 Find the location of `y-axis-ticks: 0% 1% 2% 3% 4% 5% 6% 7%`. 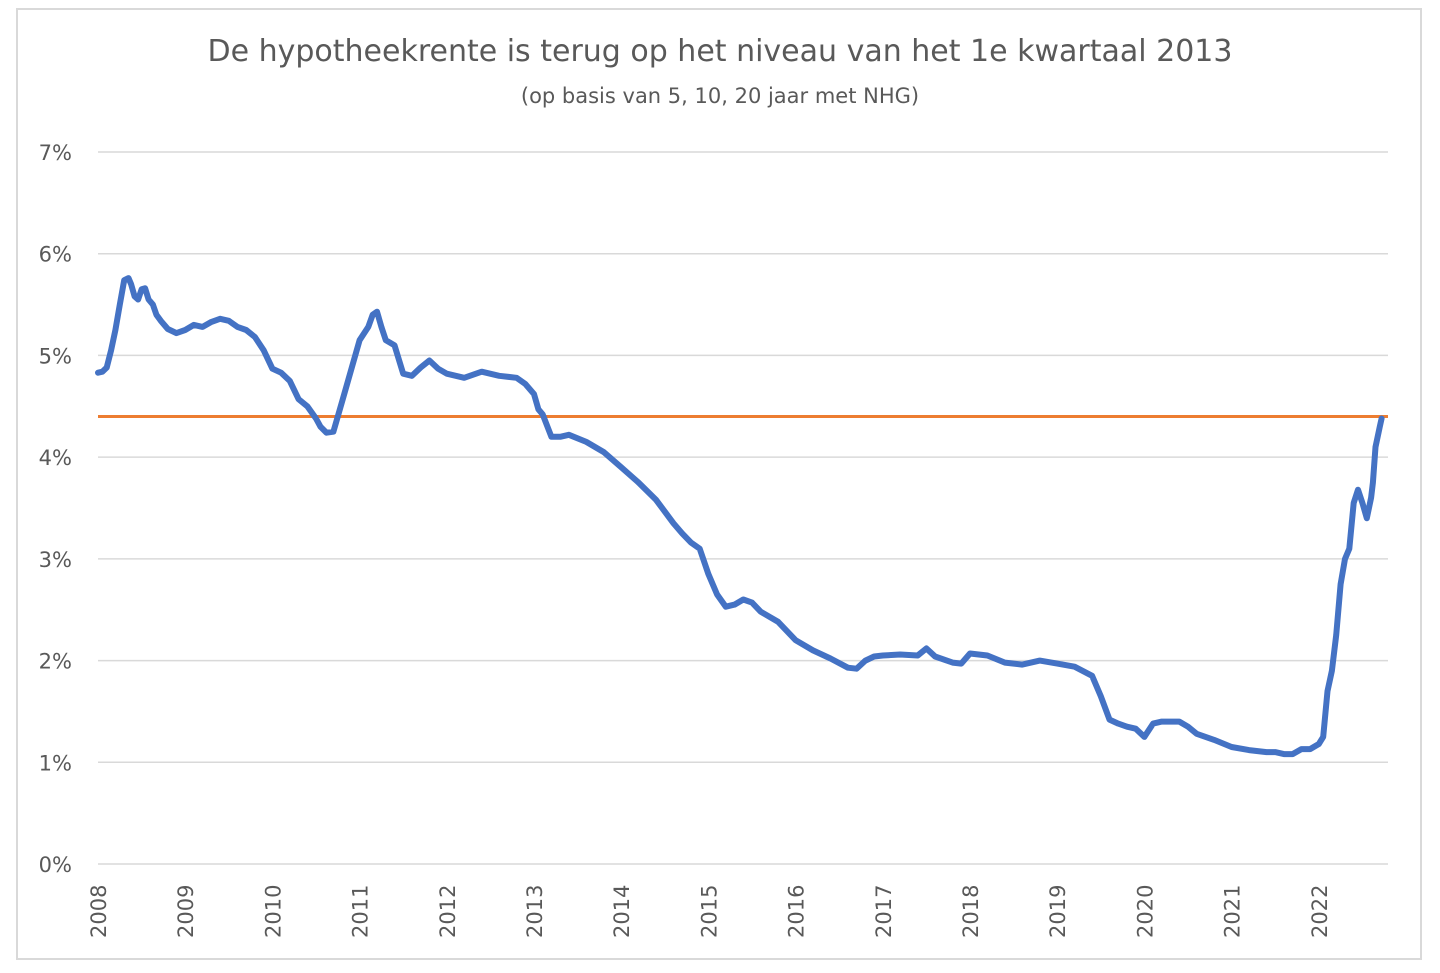

y-axis-ticks: 0% 1% 2% 3% 4% 5% 6% 7% is located at coordinates (55, 509).